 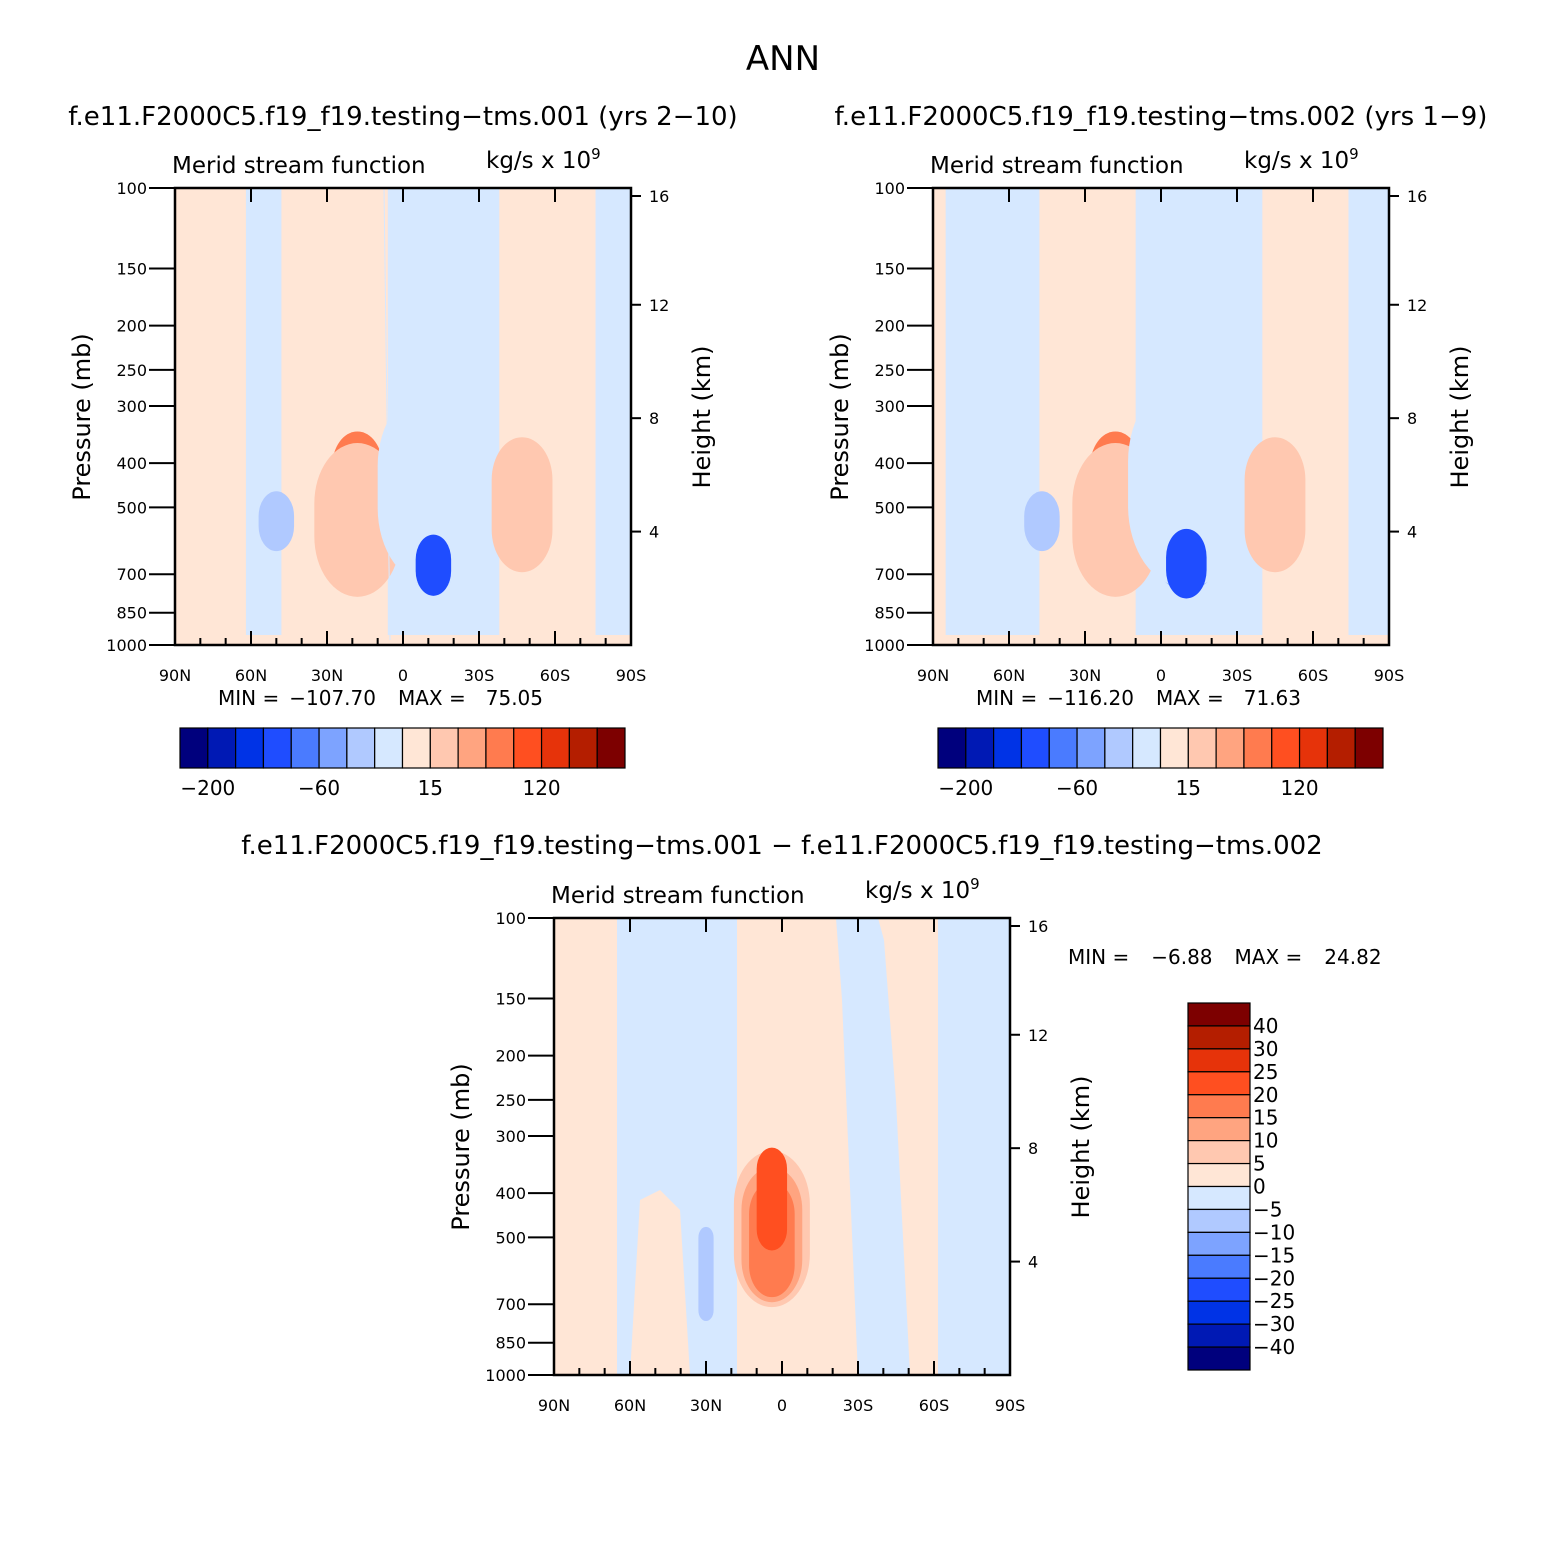 I want to click on y-right-tick-label: 16, so click(x=1417, y=196).